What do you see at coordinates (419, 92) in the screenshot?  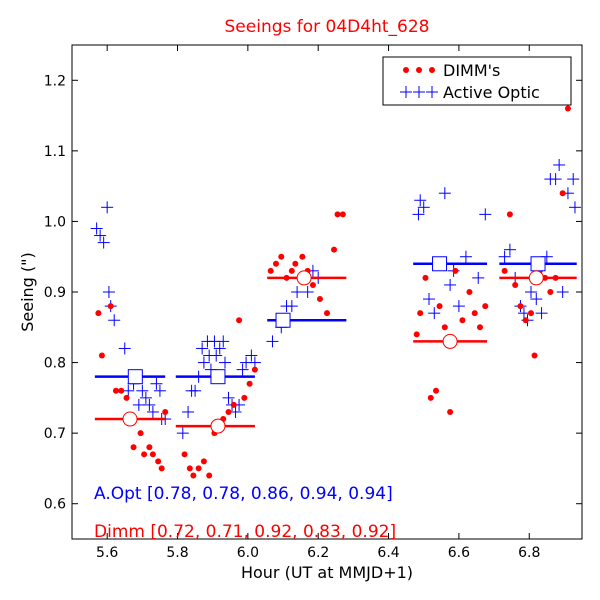 I see `legend-ao-marker` at bounding box center [419, 92].